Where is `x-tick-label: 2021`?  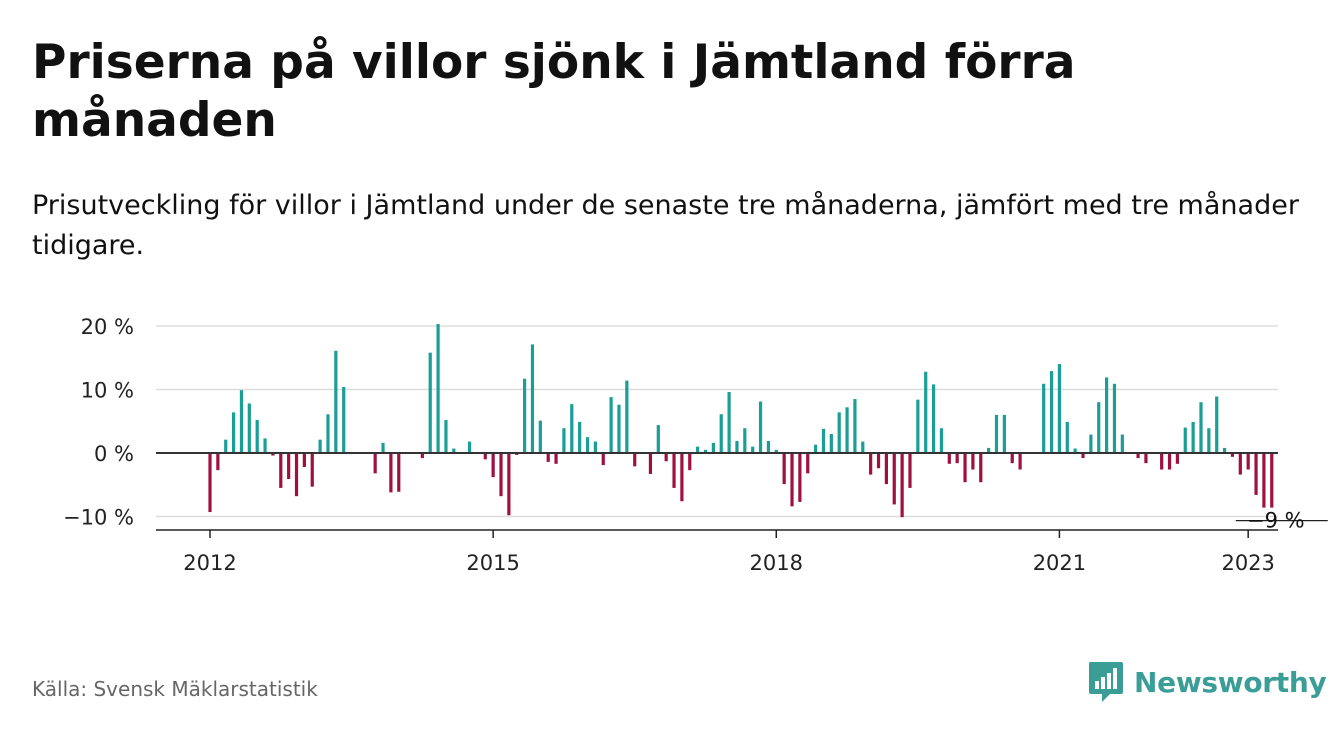 x-tick-label: 2021 is located at coordinates (1059, 563).